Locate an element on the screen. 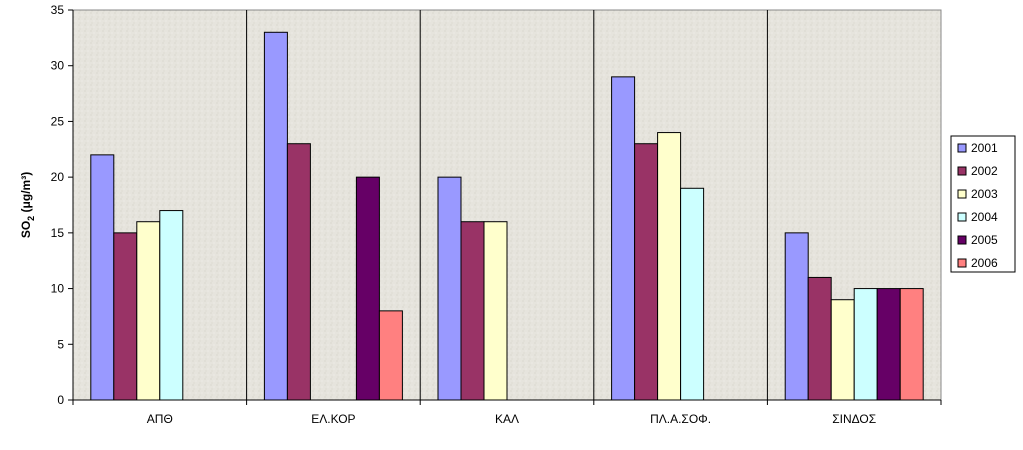 The image size is (1023, 450). bar-2002-ΚΑΛ is located at coordinates (472, 311).